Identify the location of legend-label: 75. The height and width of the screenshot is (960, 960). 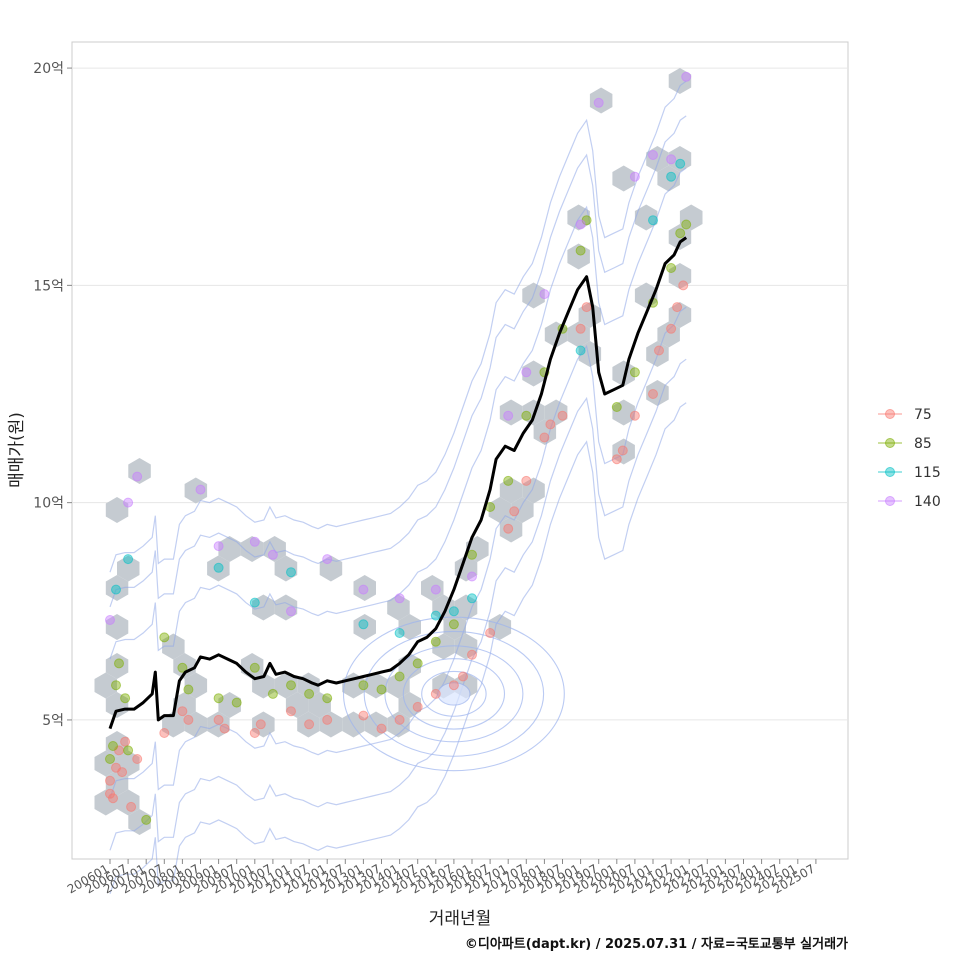
(923, 415).